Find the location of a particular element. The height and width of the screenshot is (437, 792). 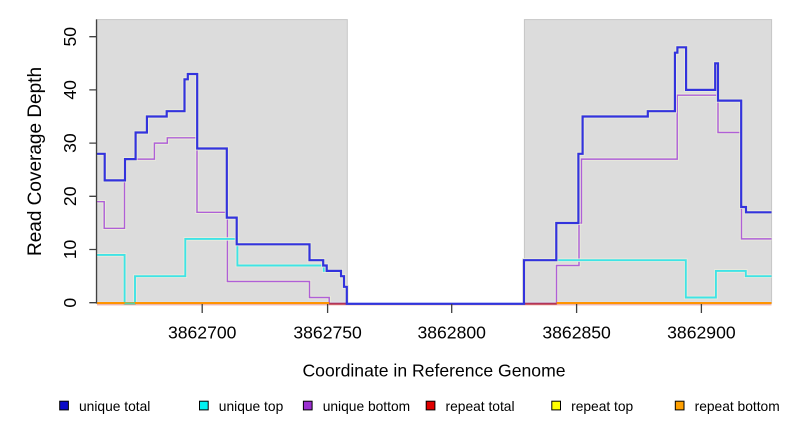

svg-text: 30 is located at coordinates (70, 143).